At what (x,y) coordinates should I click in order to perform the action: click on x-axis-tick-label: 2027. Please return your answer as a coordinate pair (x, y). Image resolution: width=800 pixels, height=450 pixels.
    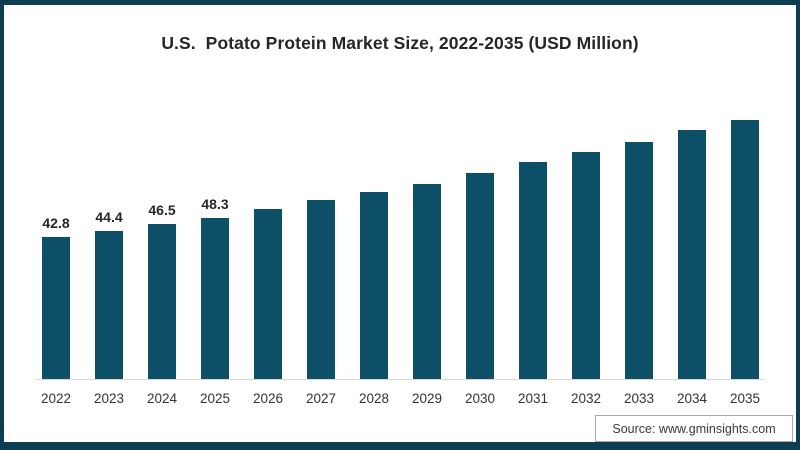
    Looking at the image, I should click on (321, 398).